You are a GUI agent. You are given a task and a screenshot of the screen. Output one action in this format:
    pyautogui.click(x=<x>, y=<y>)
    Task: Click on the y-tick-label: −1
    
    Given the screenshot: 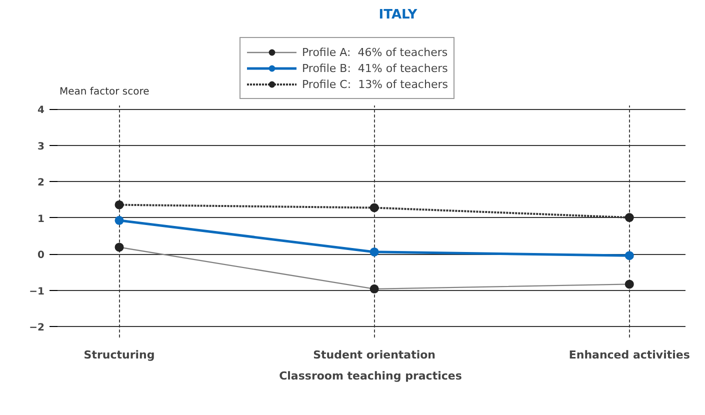 What is the action you would take?
    pyautogui.click(x=37, y=292)
    